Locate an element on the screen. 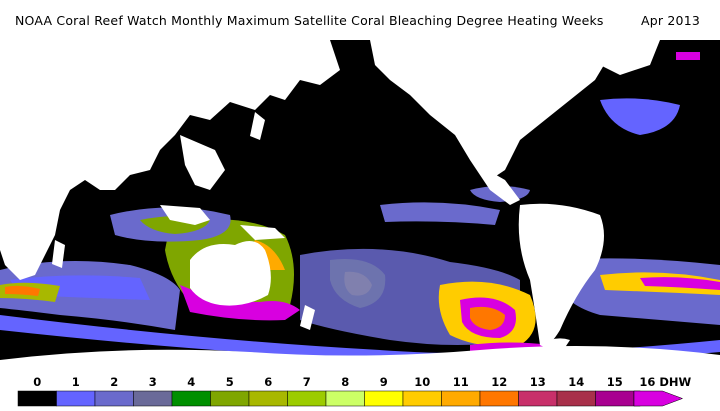 The image size is (720, 411). legend-tick-label: 2 is located at coordinates (114, 382).